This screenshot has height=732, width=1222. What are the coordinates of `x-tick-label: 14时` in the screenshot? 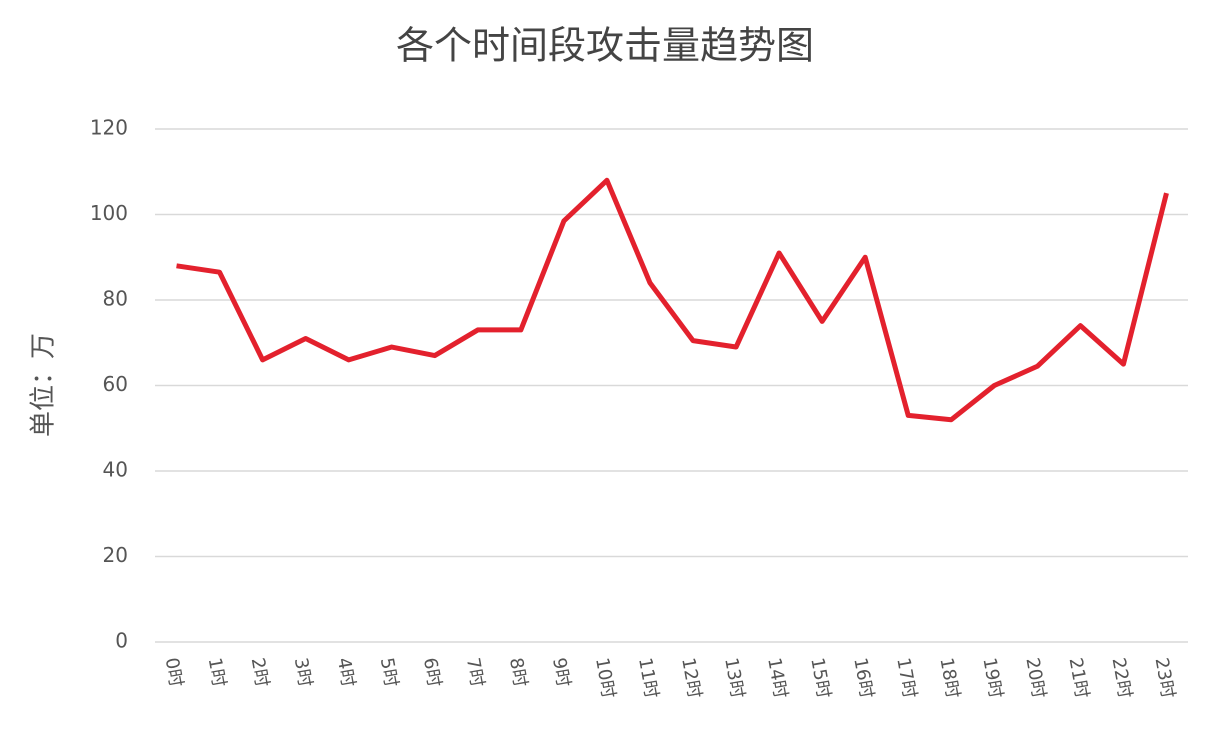 It's located at (777, 678).